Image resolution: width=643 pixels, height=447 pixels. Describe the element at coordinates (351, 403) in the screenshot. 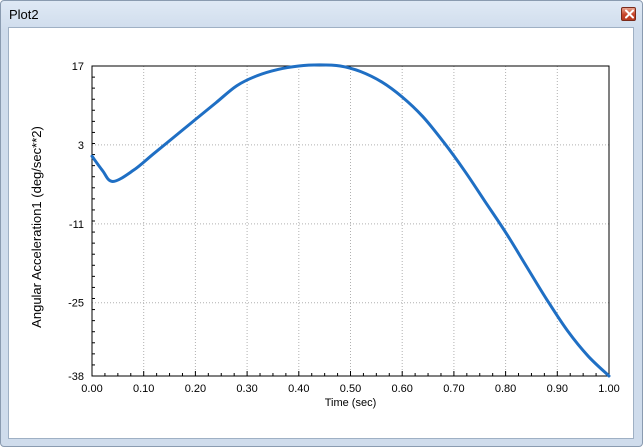

I see `x-axis-label: Time (sec)` at that location.